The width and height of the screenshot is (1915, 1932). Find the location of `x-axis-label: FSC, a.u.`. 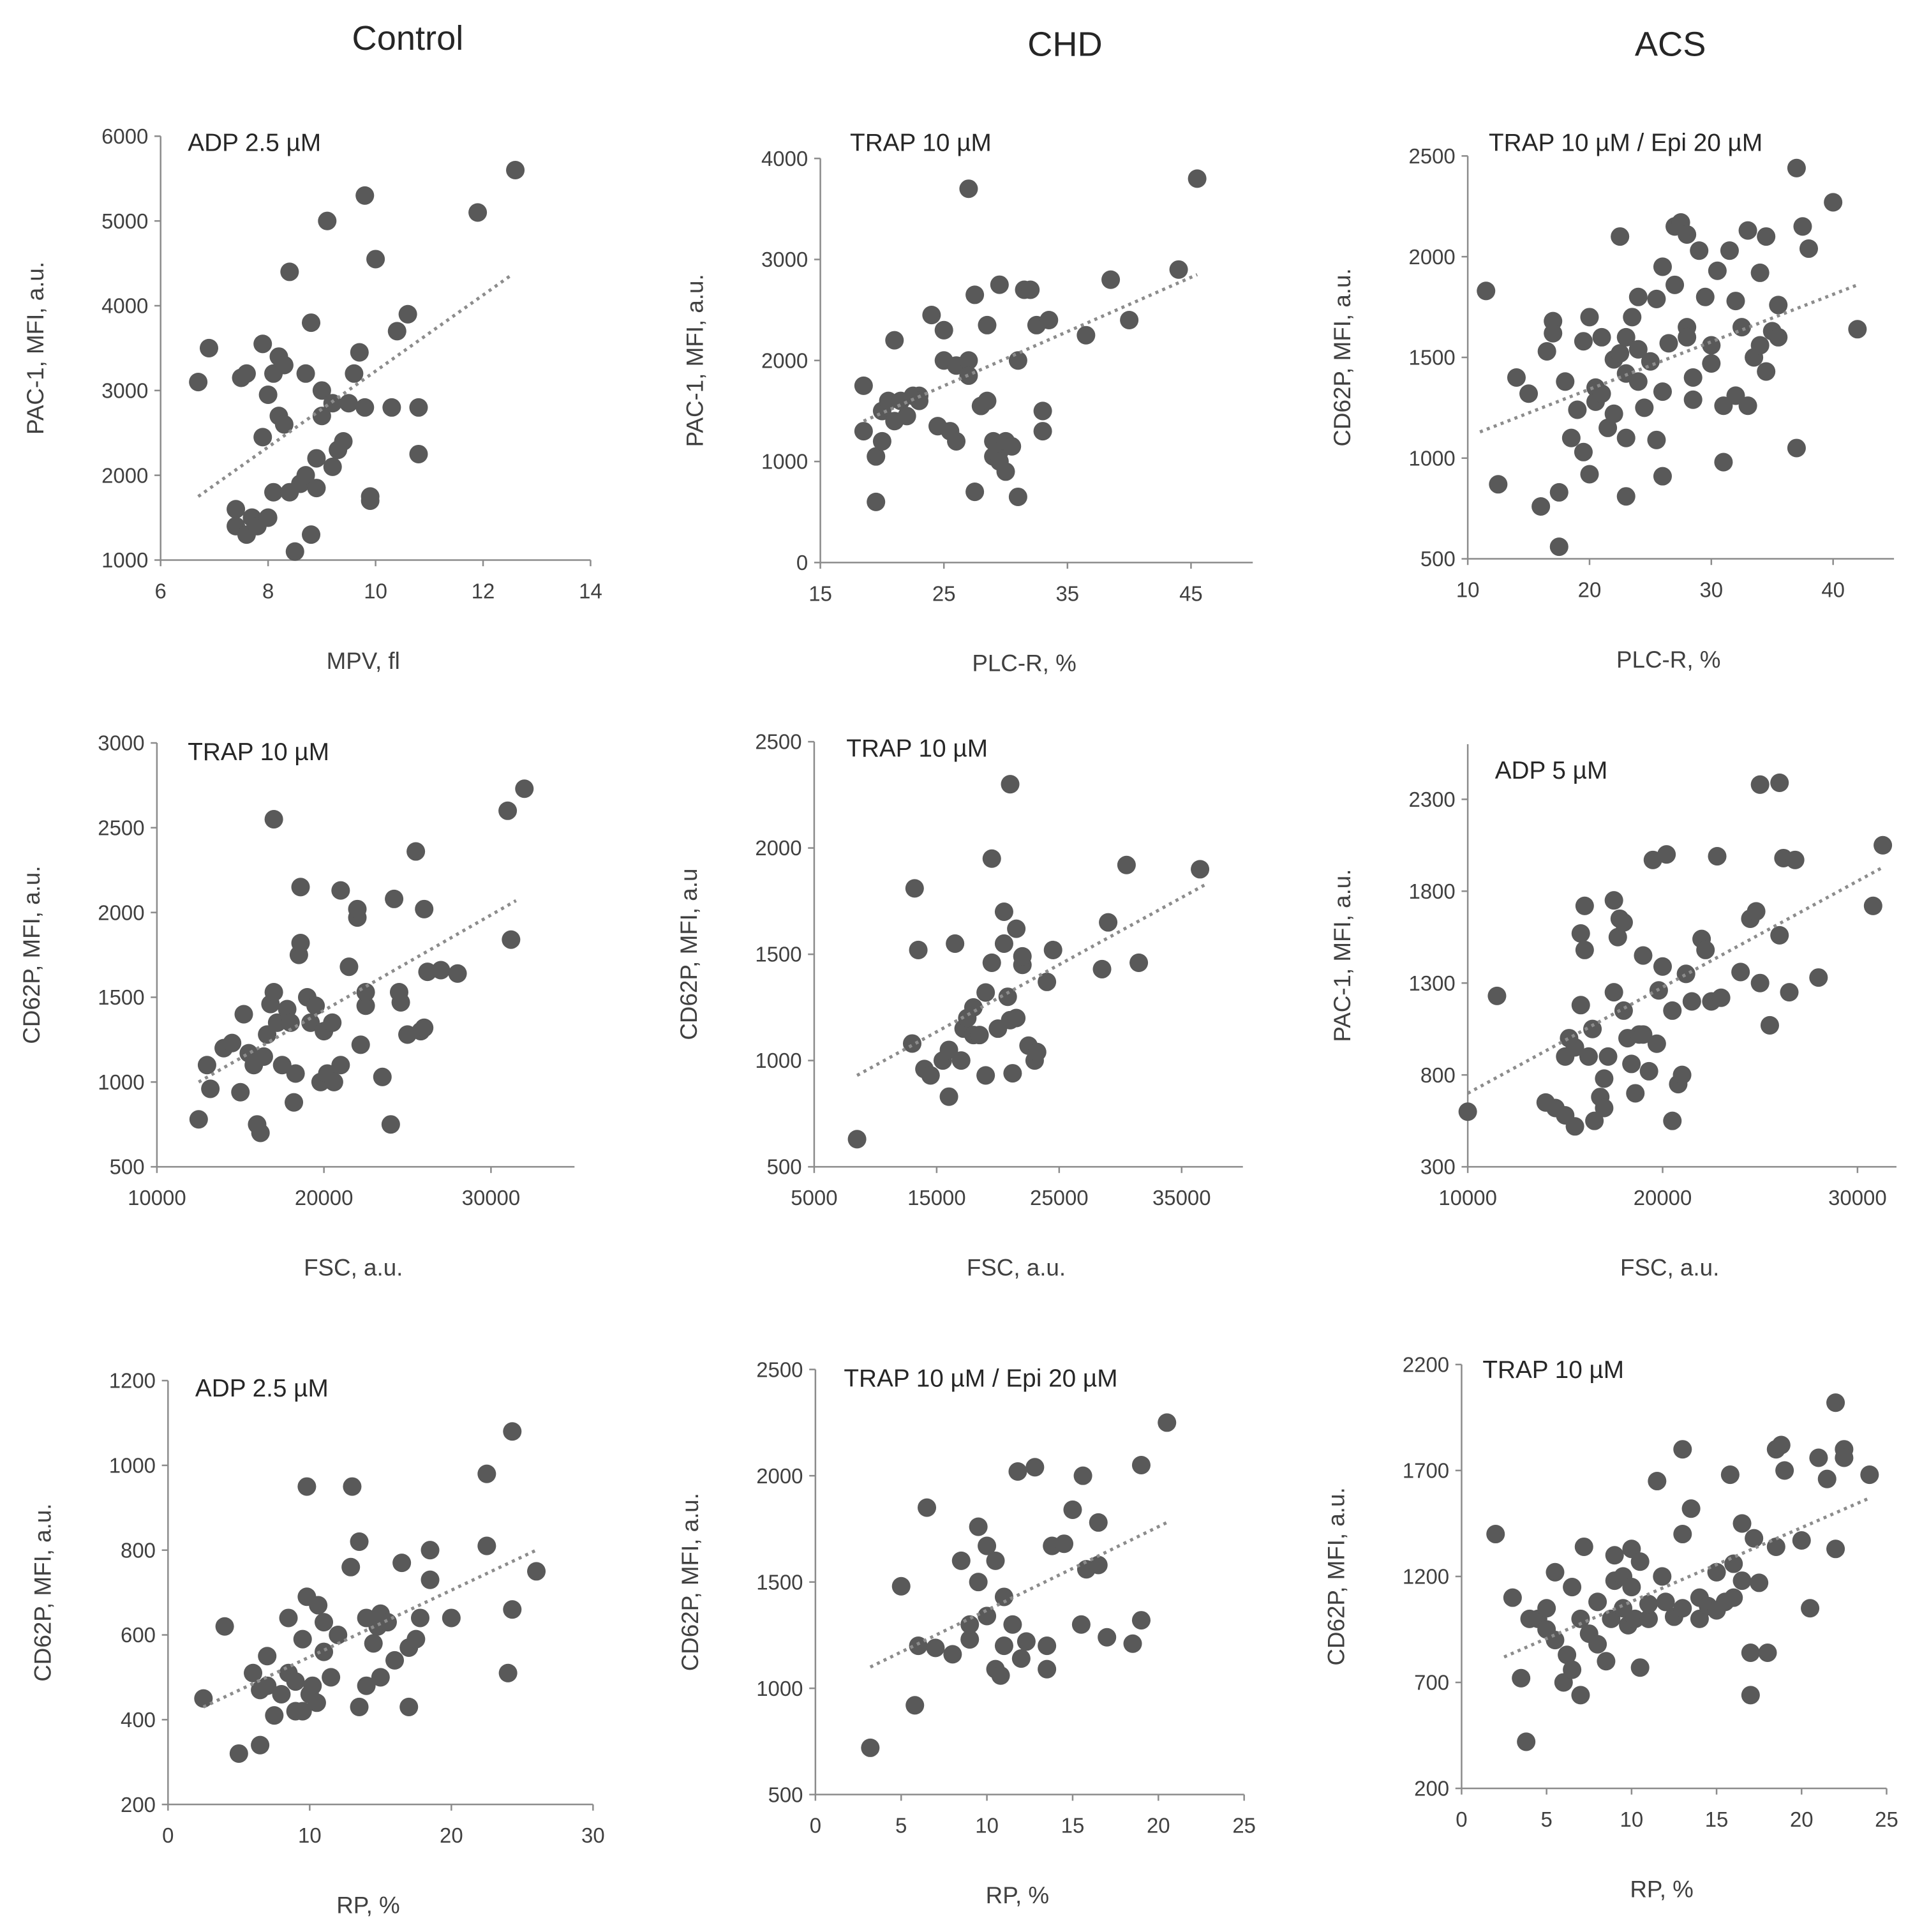

x-axis-label: FSC, a.u. is located at coordinates (354, 1268).